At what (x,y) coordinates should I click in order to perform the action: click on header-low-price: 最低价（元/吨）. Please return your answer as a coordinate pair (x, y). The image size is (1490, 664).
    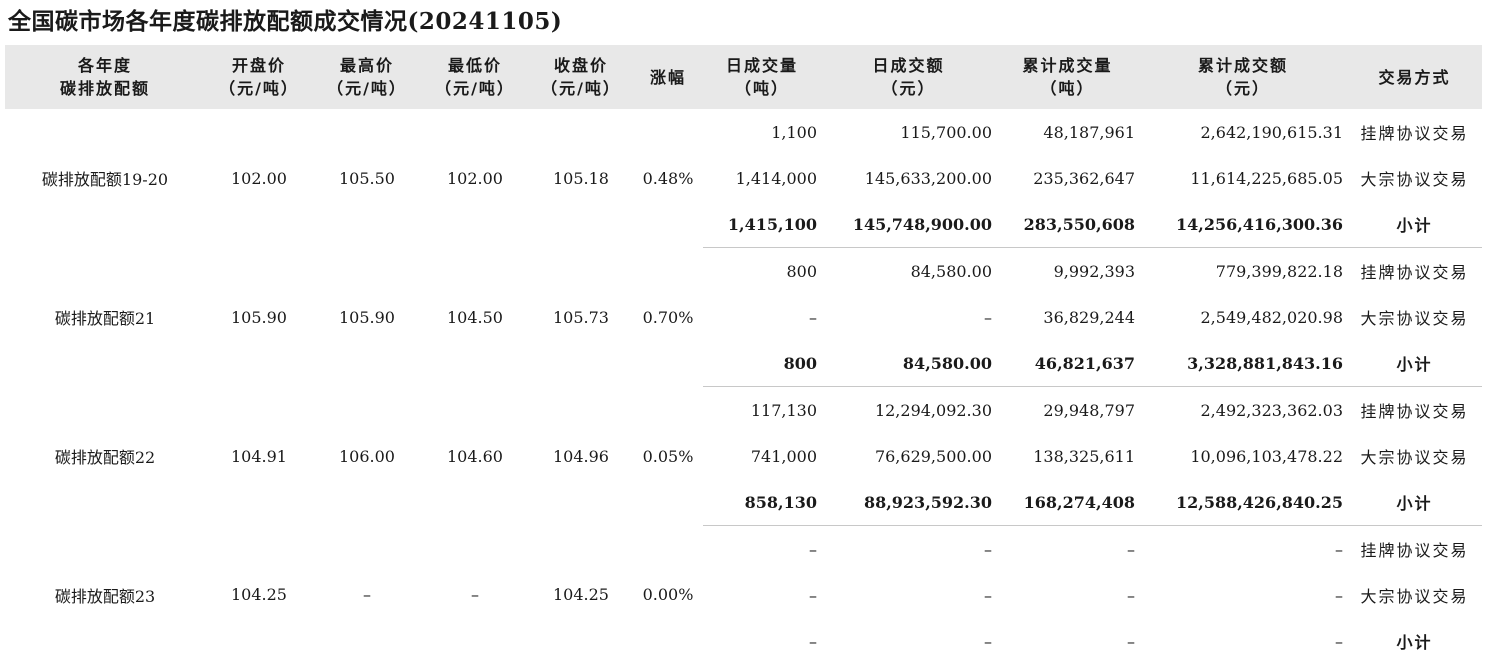
    Looking at the image, I should click on (475, 77).